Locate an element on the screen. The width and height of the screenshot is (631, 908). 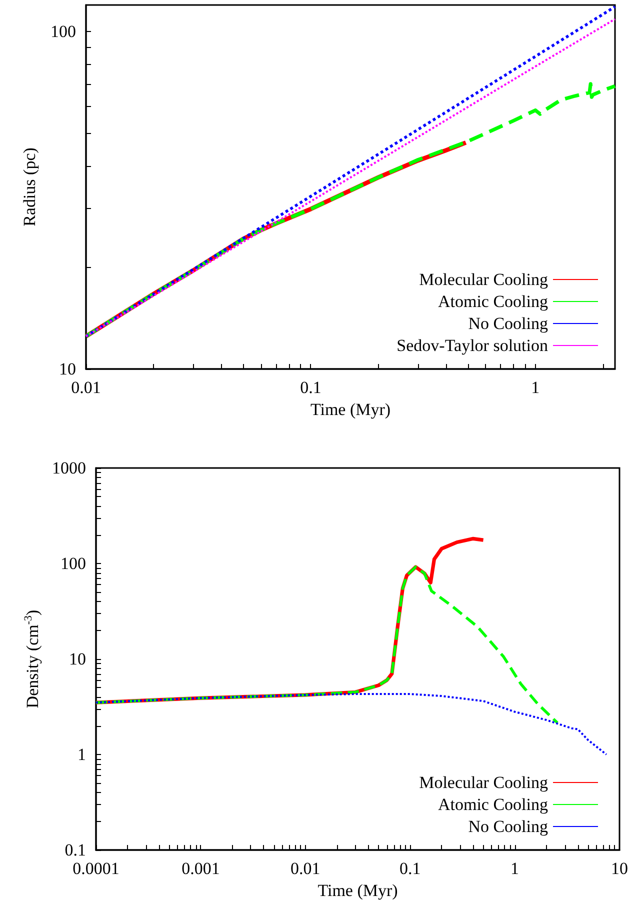
y-axis-title: Density (cm-3) is located at coordinates (32, 659).